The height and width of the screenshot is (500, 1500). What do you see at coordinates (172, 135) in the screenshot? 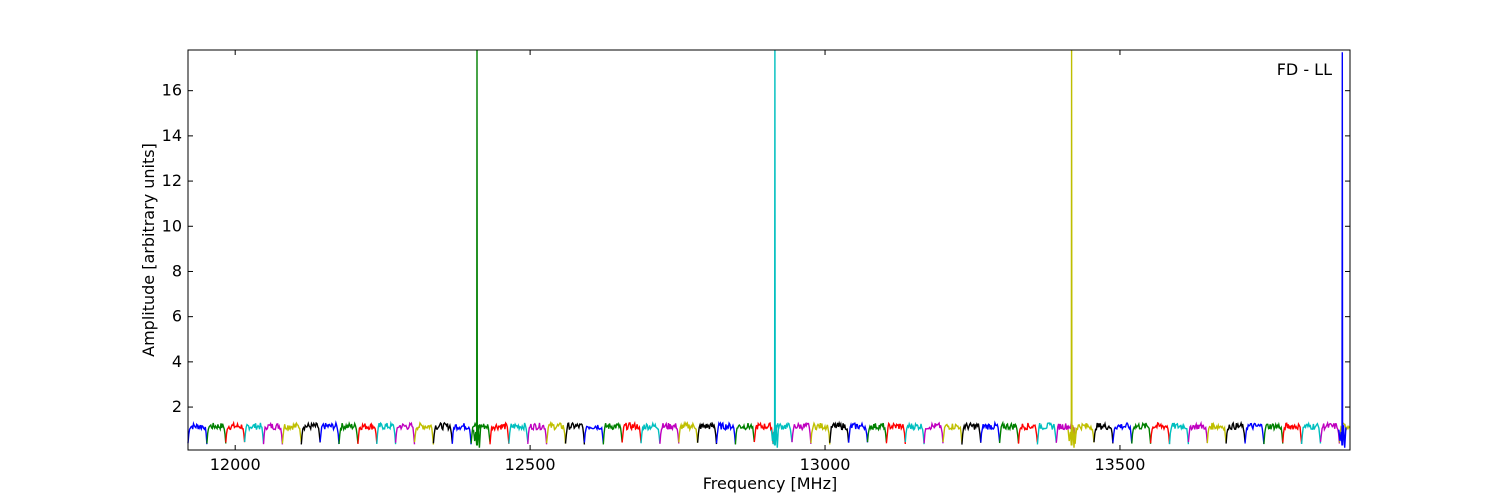
I see `y-tick-label-14: 14` at bounding box center [172, 135].